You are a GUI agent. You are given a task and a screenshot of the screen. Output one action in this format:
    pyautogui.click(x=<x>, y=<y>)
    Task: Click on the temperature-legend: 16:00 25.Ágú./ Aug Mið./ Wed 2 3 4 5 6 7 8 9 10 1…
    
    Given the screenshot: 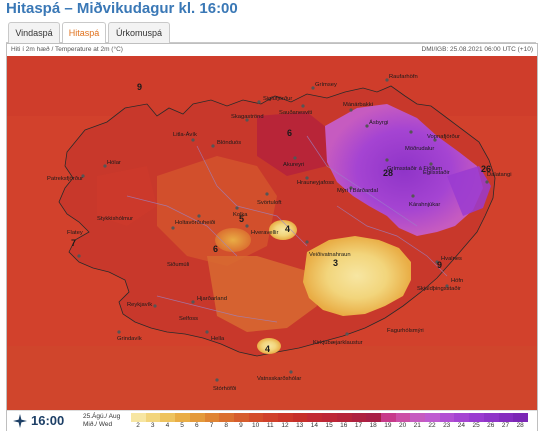 What is the action you would take?
    pyautogui.click(x=272, y=420)
    